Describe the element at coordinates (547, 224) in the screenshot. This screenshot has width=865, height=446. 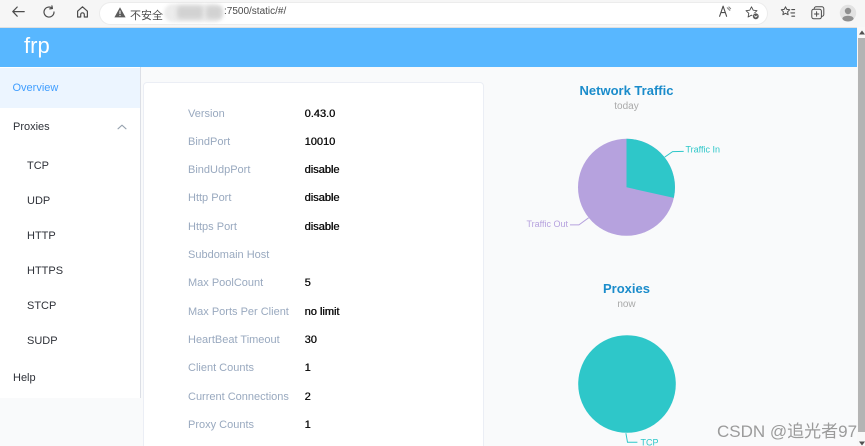
I see `svg-text: Traffic Out` at that location.